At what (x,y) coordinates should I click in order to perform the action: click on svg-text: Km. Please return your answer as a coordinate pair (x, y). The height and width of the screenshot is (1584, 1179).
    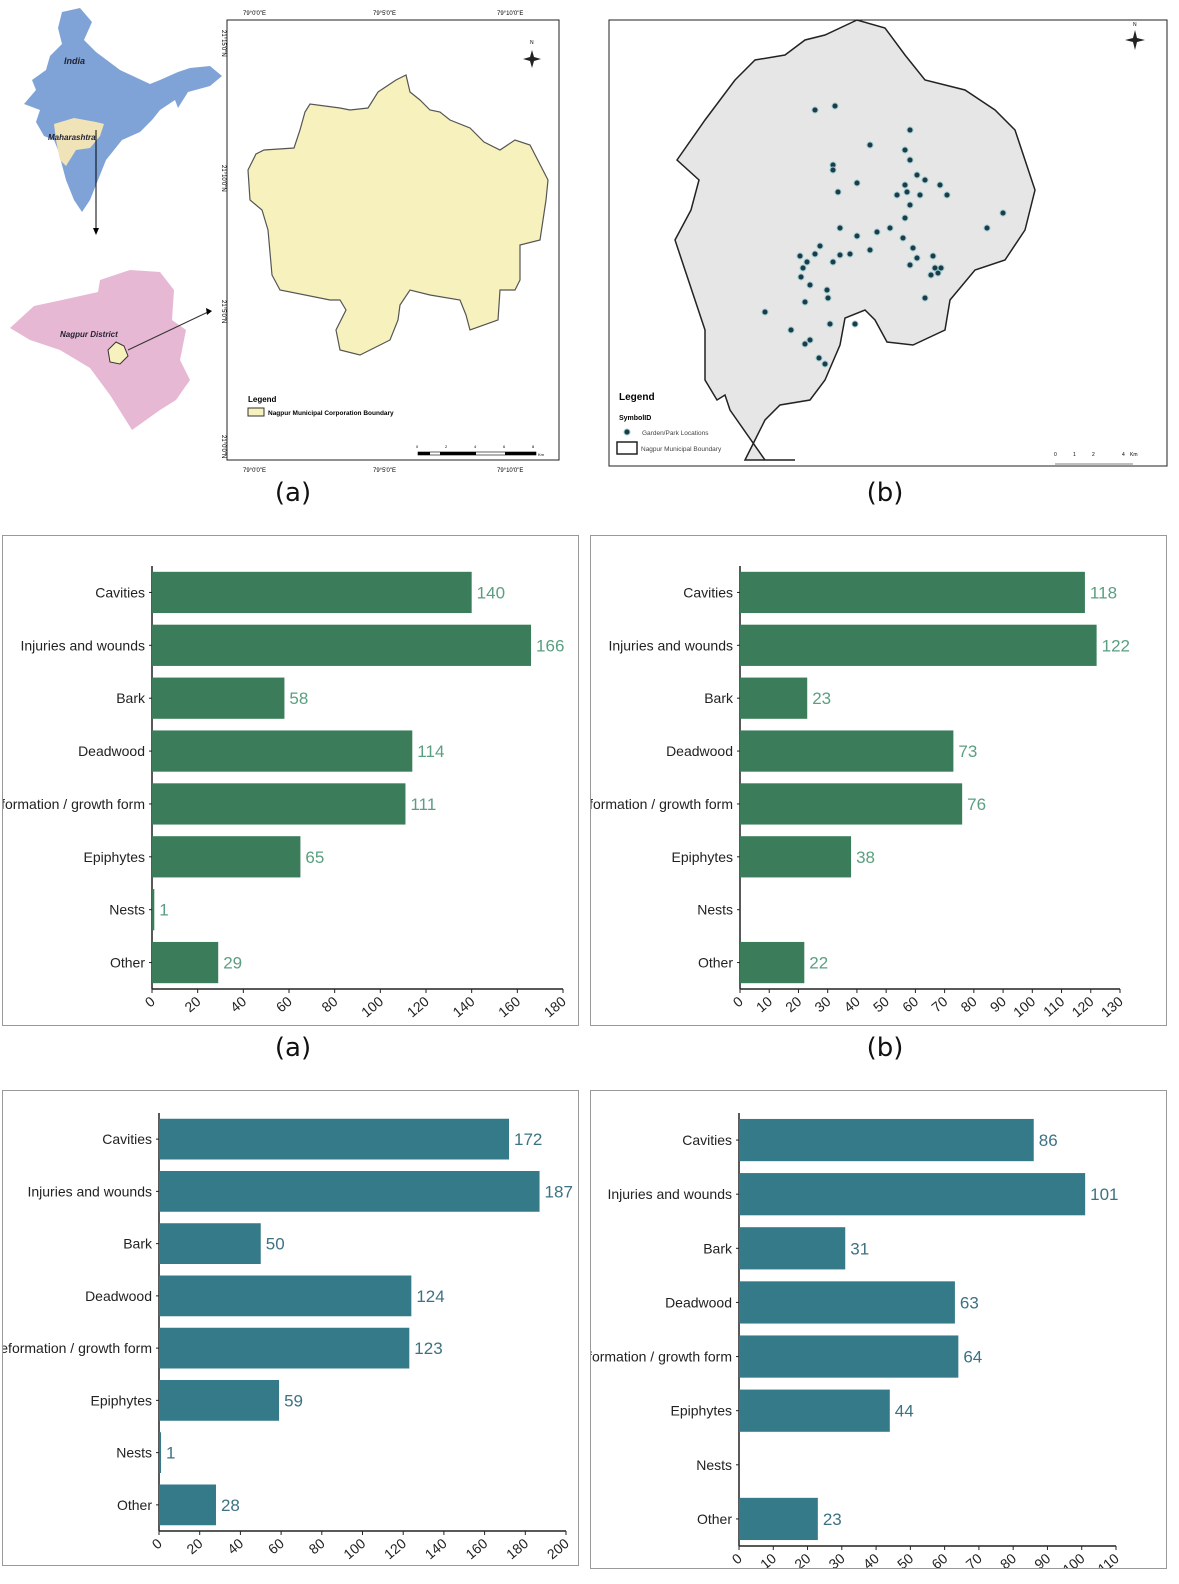
    Looking at the image, I should click on (541, 454).